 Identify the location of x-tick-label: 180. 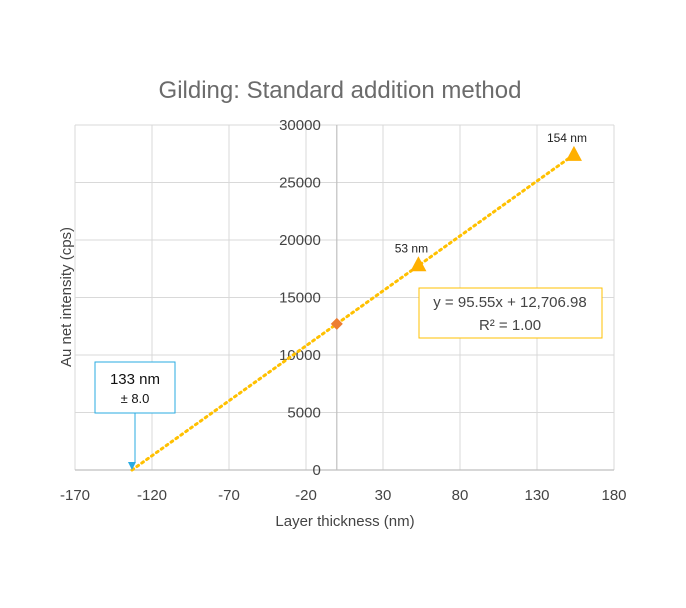
(613, 495).